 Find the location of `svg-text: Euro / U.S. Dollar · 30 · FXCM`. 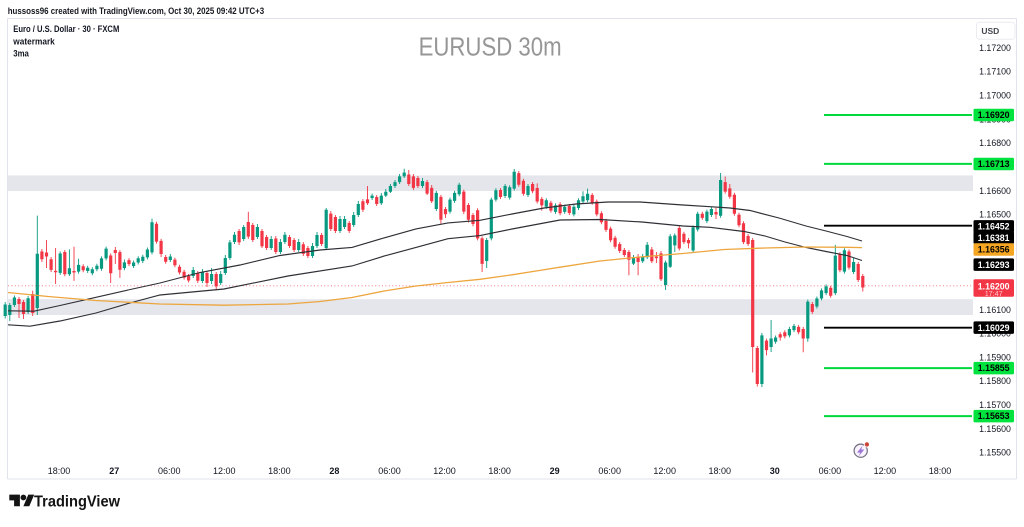

svg-text: Euro / U.S. Dollar · 30 · FXCM is located at coordinates (66, 29).